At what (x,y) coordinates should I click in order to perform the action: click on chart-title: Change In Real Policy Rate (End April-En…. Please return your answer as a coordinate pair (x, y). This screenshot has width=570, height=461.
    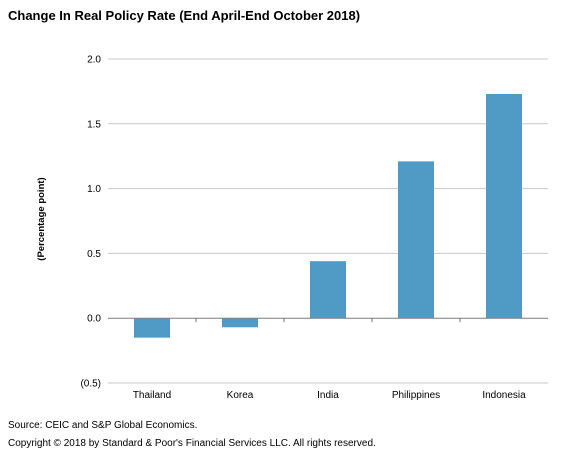
    Looking at the image, I should click on (184, 15).